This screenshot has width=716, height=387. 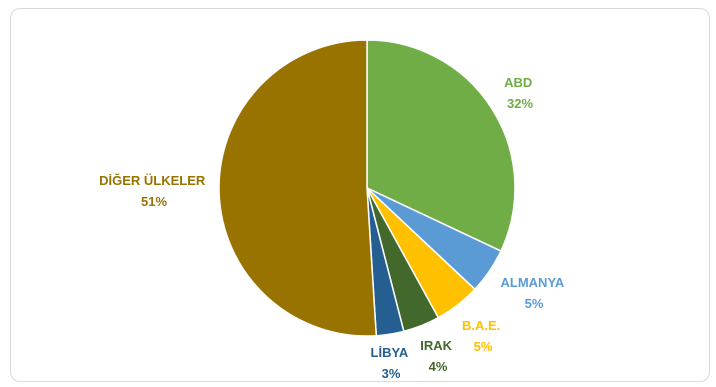 What do you see at coordinates (391, 363) in the screenshot?
I see `slice-label-libya: LİBYA 3%` at bounding box center [391, 363].